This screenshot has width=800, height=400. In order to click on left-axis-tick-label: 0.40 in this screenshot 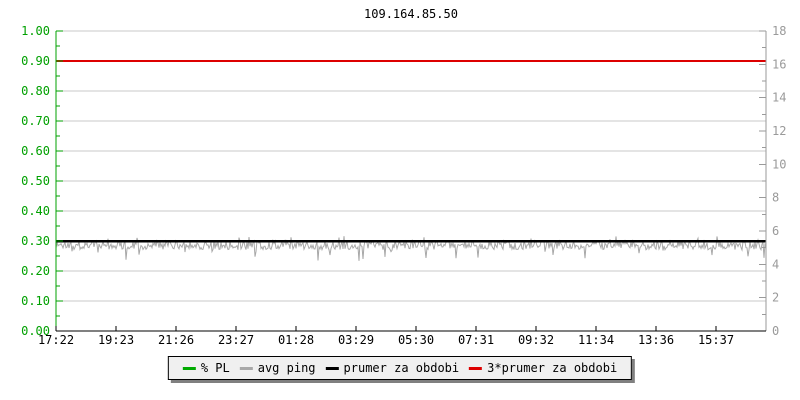, I will do `click(35, 211)`.